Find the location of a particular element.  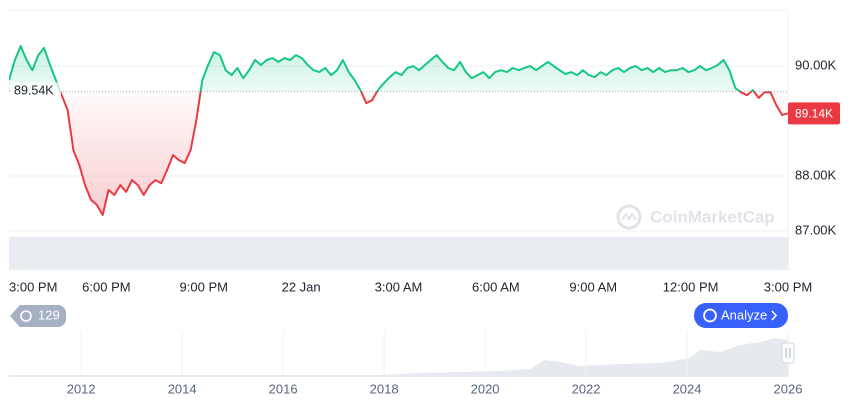

x-tick-label: 12:00 PM is located at coordinates (691, 286).